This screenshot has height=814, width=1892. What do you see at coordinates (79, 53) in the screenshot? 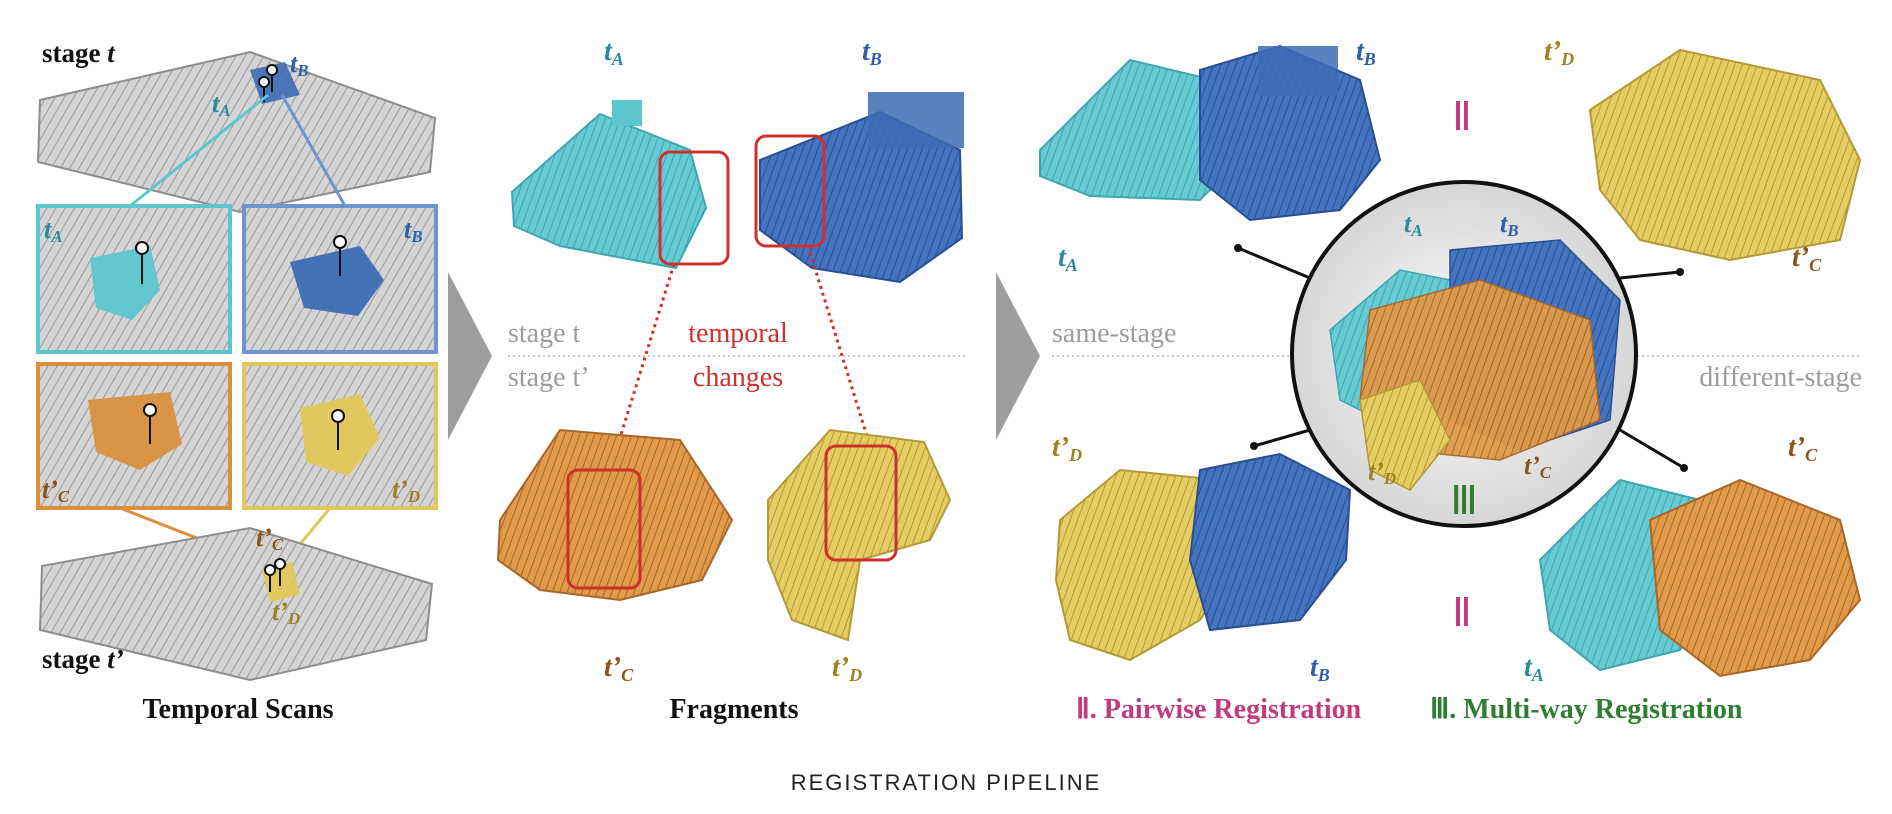
I see `stage-t-label: stage t` at bounding box center [79, 53].